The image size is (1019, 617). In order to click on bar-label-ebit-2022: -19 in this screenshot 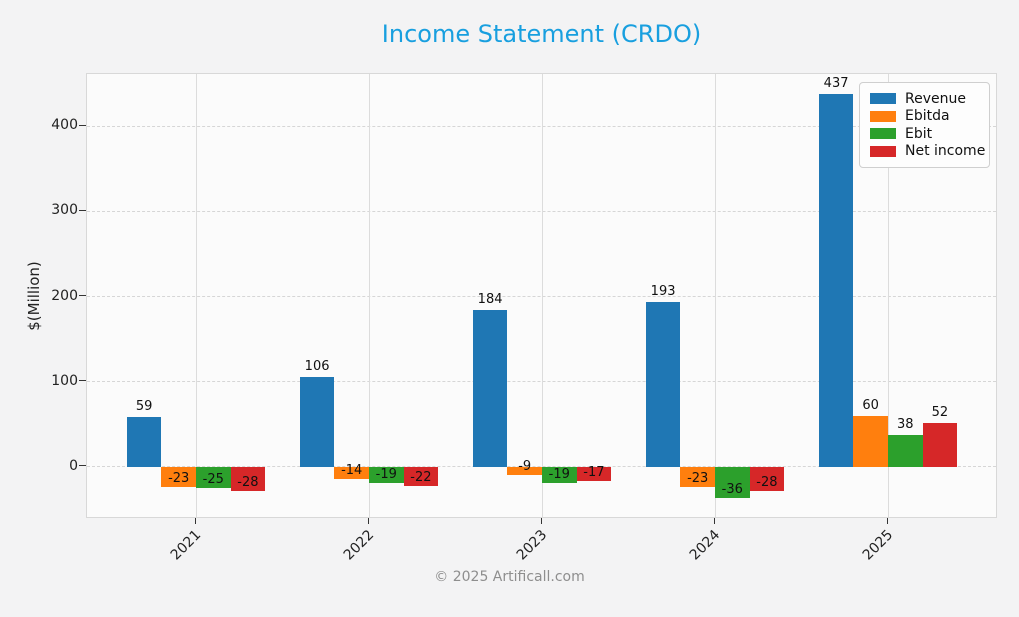, I will do `click(386, 475)`.